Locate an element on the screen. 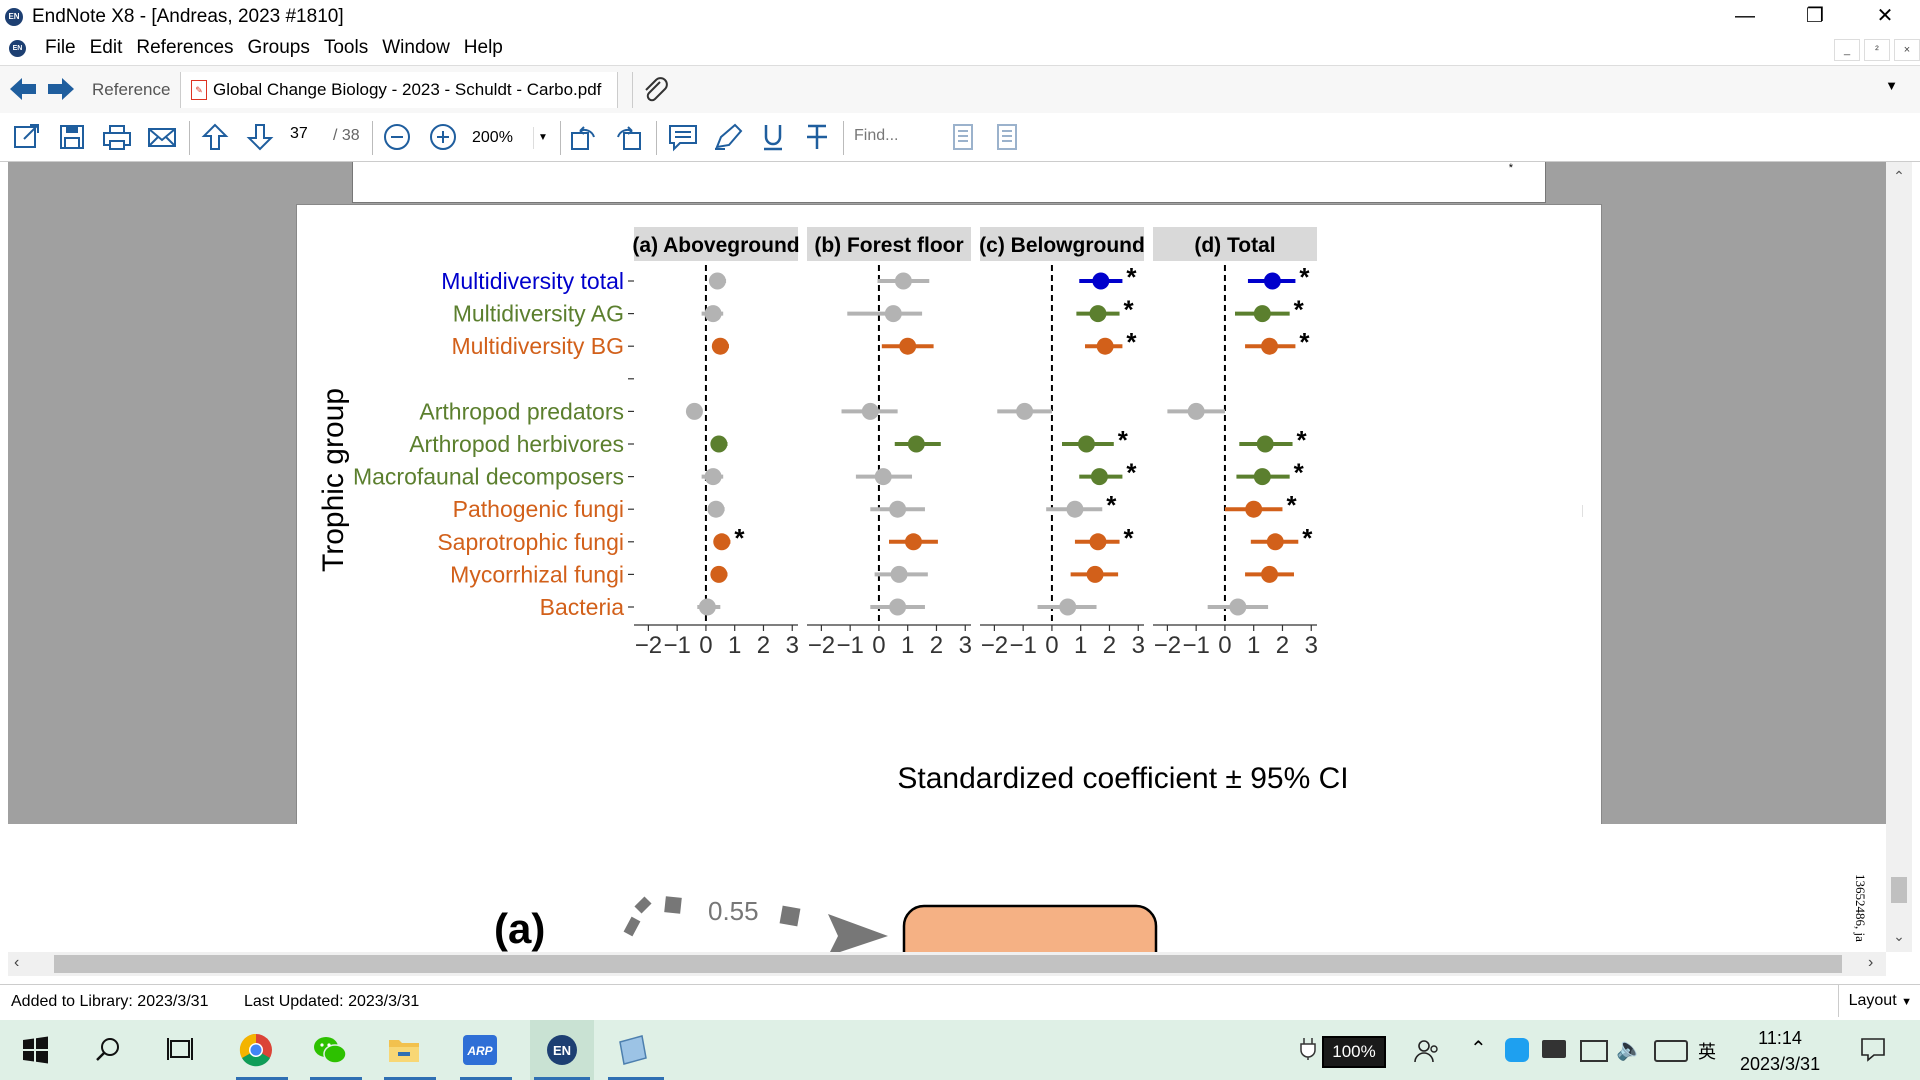 This screenshot has width=1920, height=1080. open-external-icon is located at coordinates (27, 137).